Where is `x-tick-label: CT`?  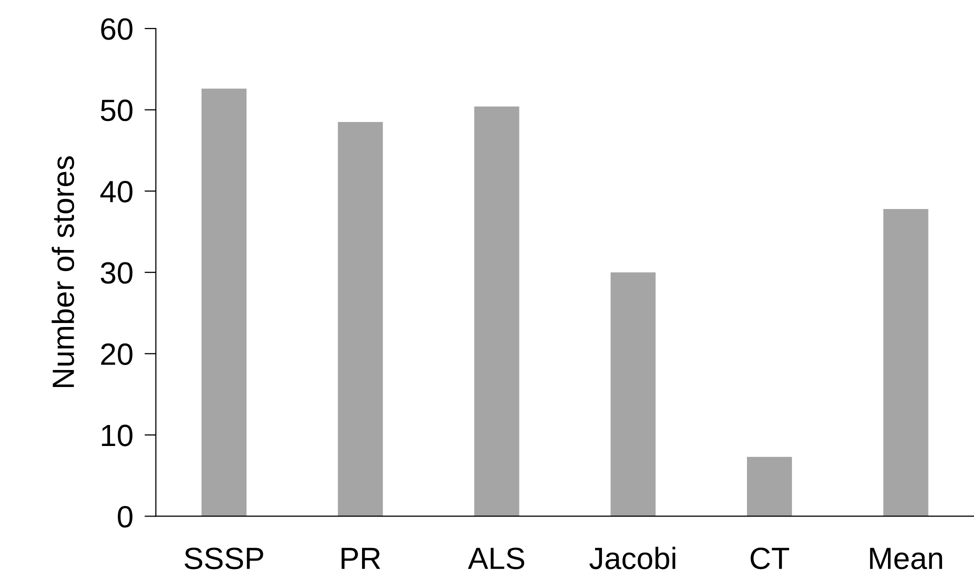
x-tick-label: CT is located at coordinates (770, 559).